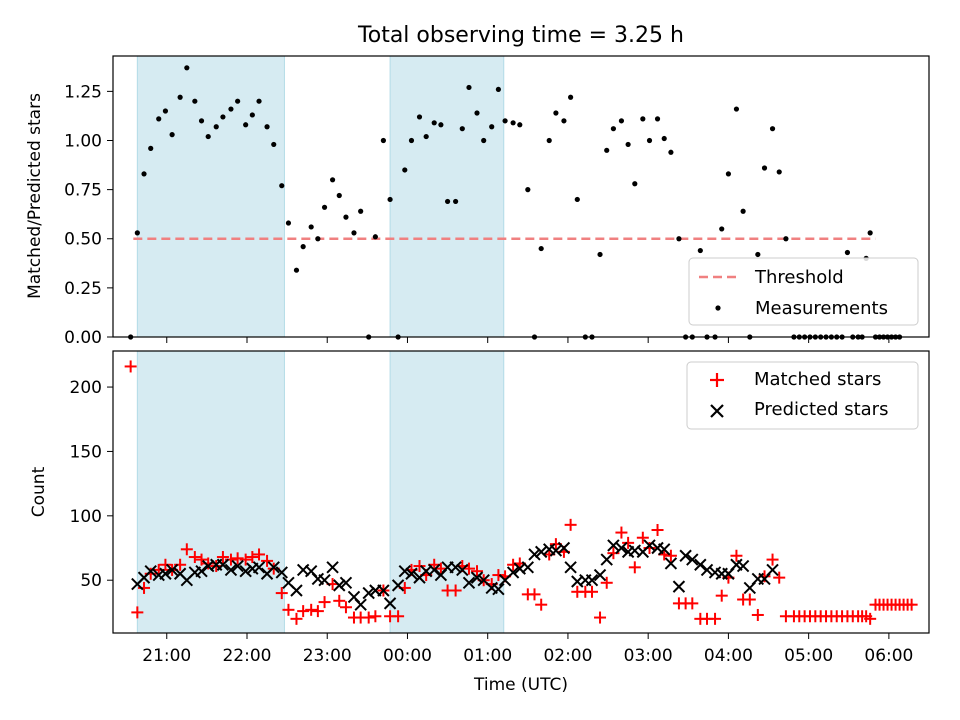  Describe the element at coordinates (83, 289) in the screenshot. I see `top-y-tick-label: 0.25` at that location.